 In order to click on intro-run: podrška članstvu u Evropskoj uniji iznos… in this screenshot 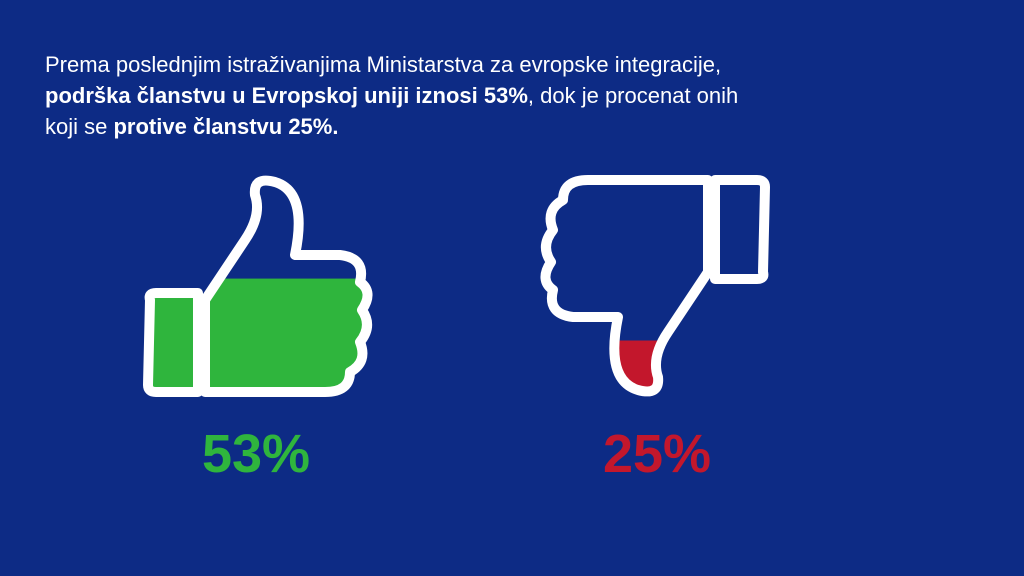, I will do `click(286, 95)`.